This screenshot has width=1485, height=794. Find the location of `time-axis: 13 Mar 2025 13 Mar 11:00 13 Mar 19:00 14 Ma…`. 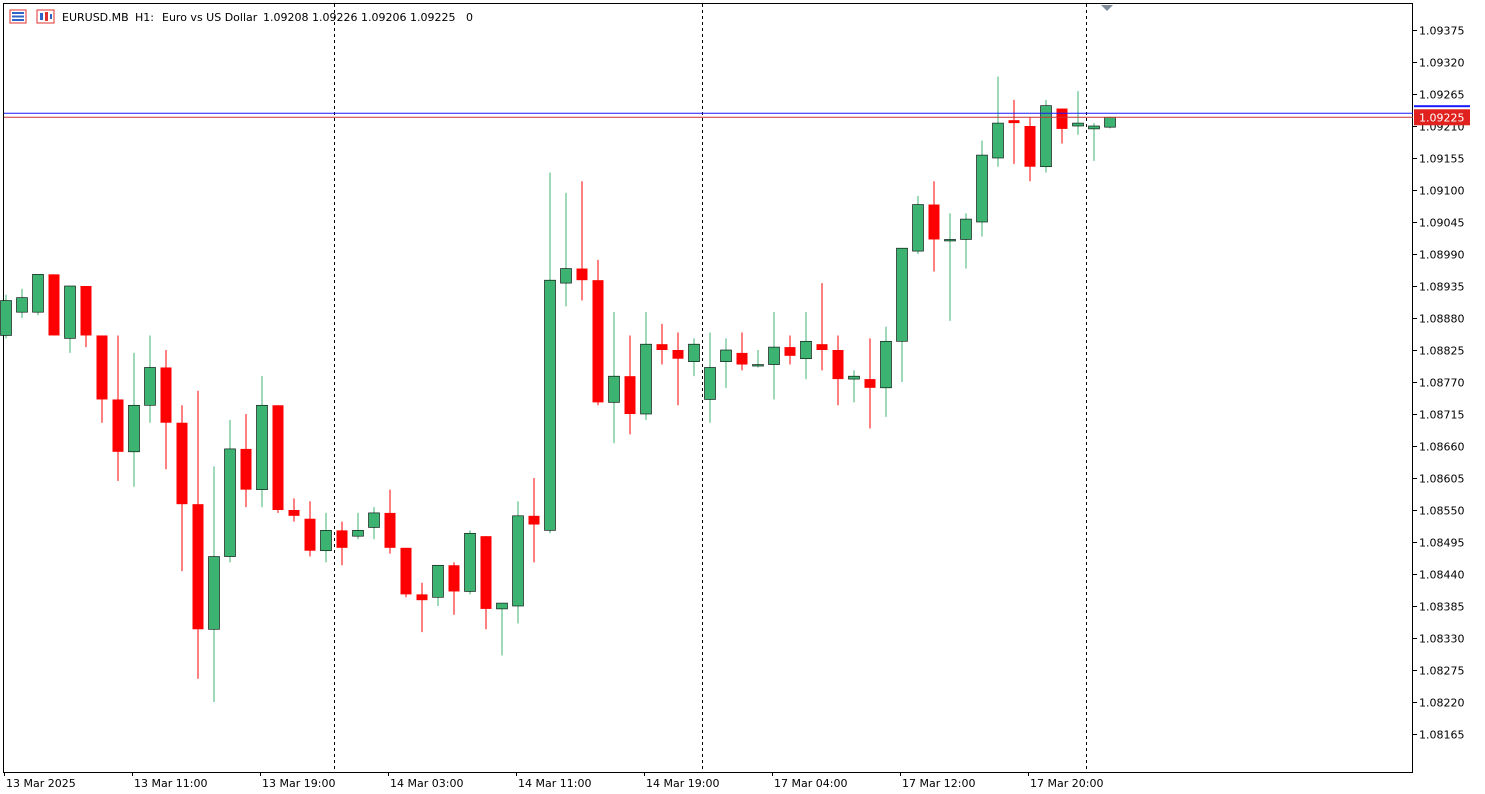

time-axis: 13 Mar 2025 13 Mar 11:00 13 Mar 19:00 14 Ma… is located at coordinates (554, 781).